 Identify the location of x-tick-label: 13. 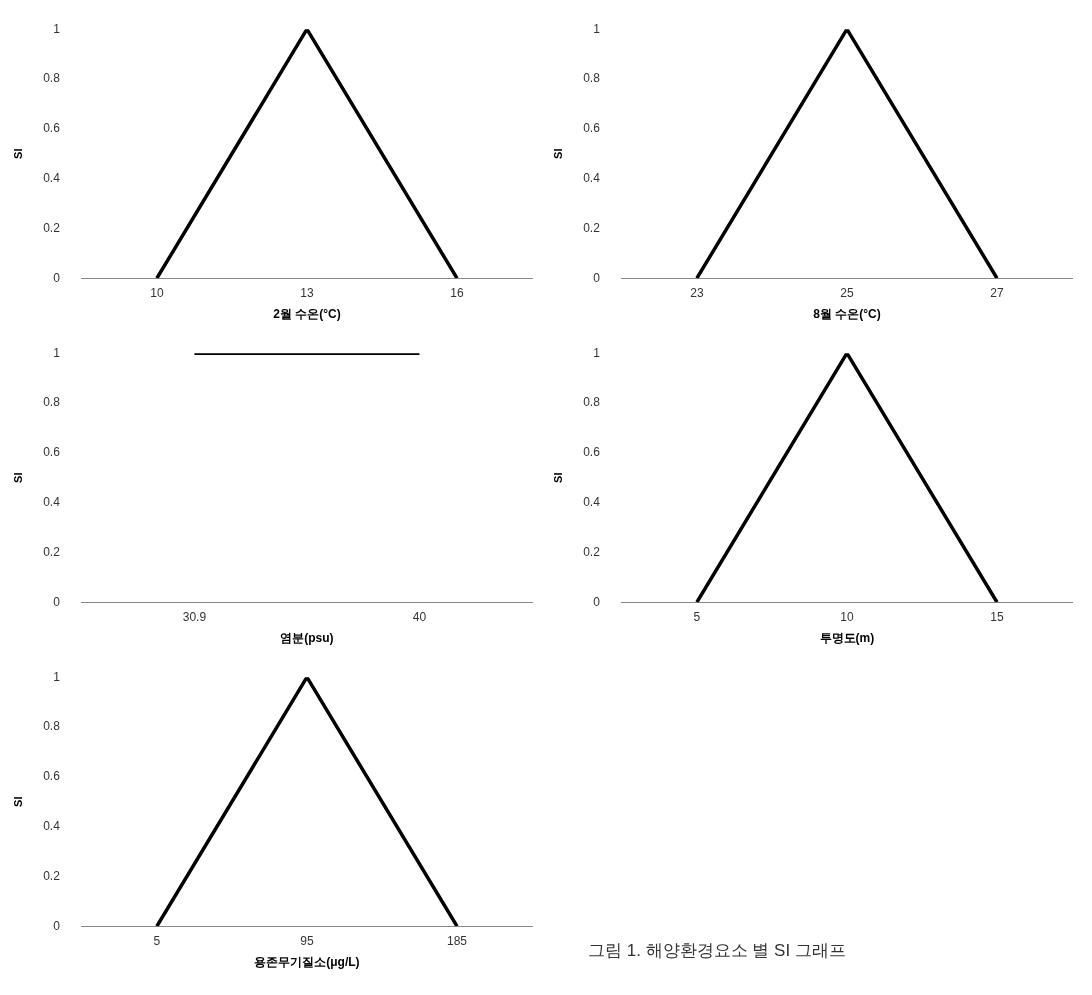
(307, 292).